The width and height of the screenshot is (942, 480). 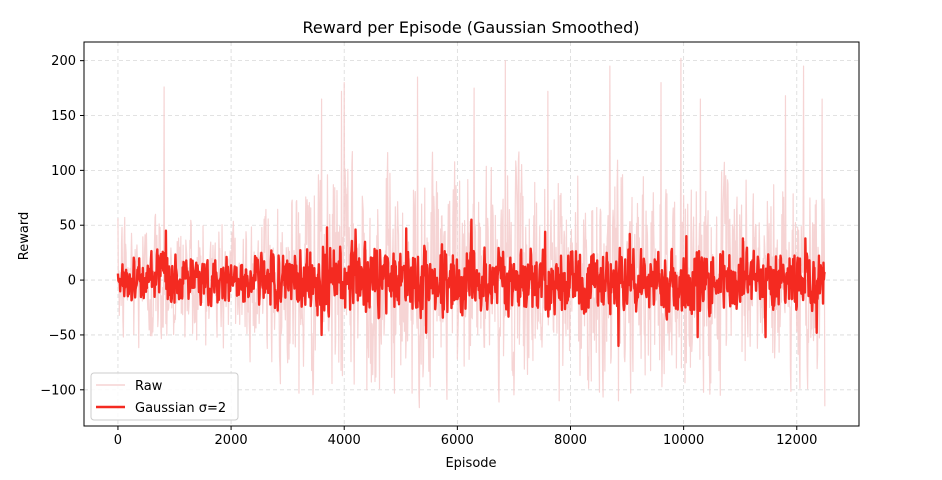 What do you see at coordinates (63, 116) in the screenshot?
I see `y-tick-label: 150` at bounding box center [63, 116].